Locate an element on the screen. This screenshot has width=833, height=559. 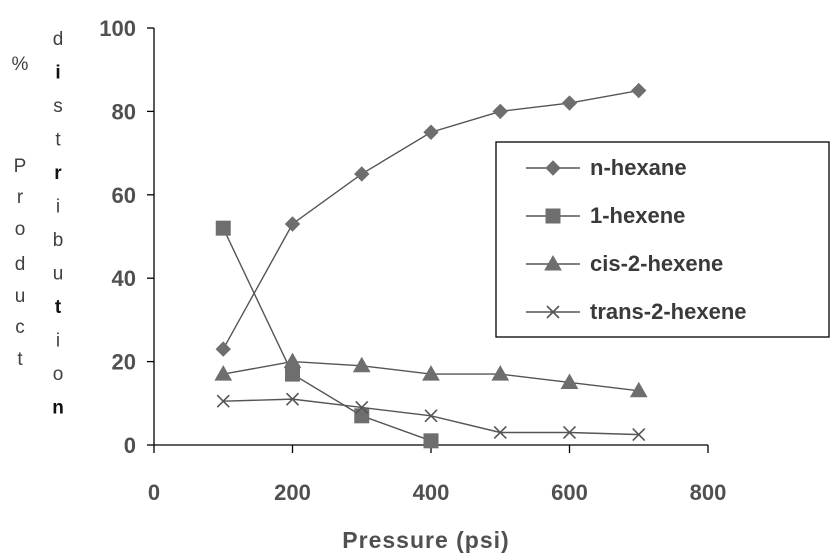
y-title-left-letter: P is located at coordinates (20, 166).